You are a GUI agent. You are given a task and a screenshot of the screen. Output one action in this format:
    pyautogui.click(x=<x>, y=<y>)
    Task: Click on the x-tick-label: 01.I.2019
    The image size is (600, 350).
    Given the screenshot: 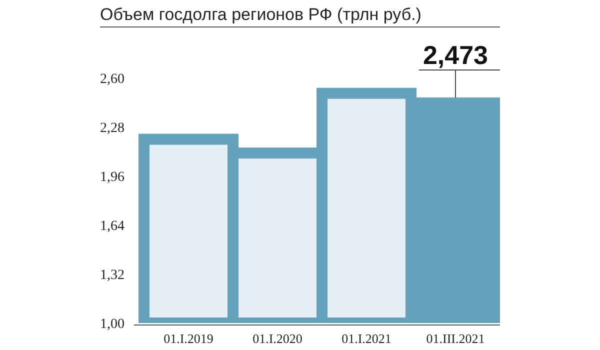 What is the action you would take?
    pyautogui.click(x=189, y=338)
    